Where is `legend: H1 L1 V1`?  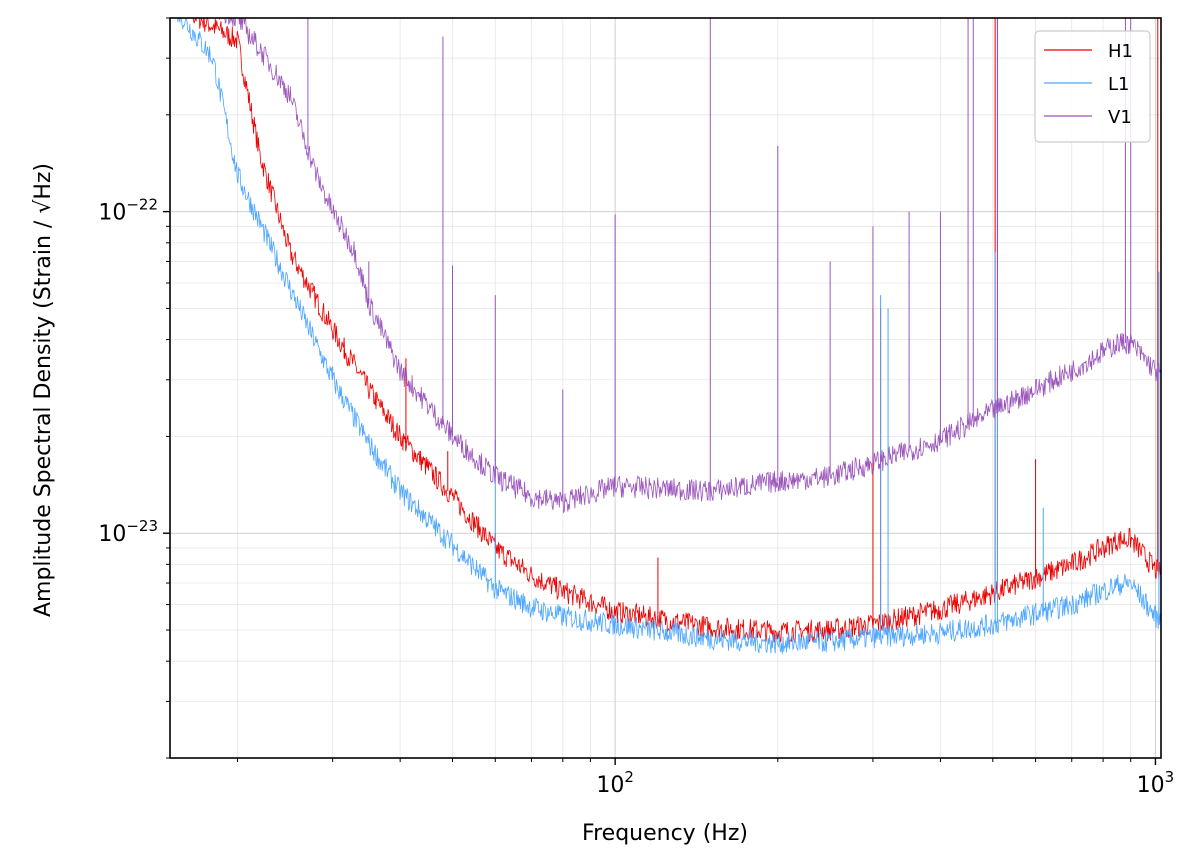
legend: H1 L1 V1 is located at coordinates (1092, 86).